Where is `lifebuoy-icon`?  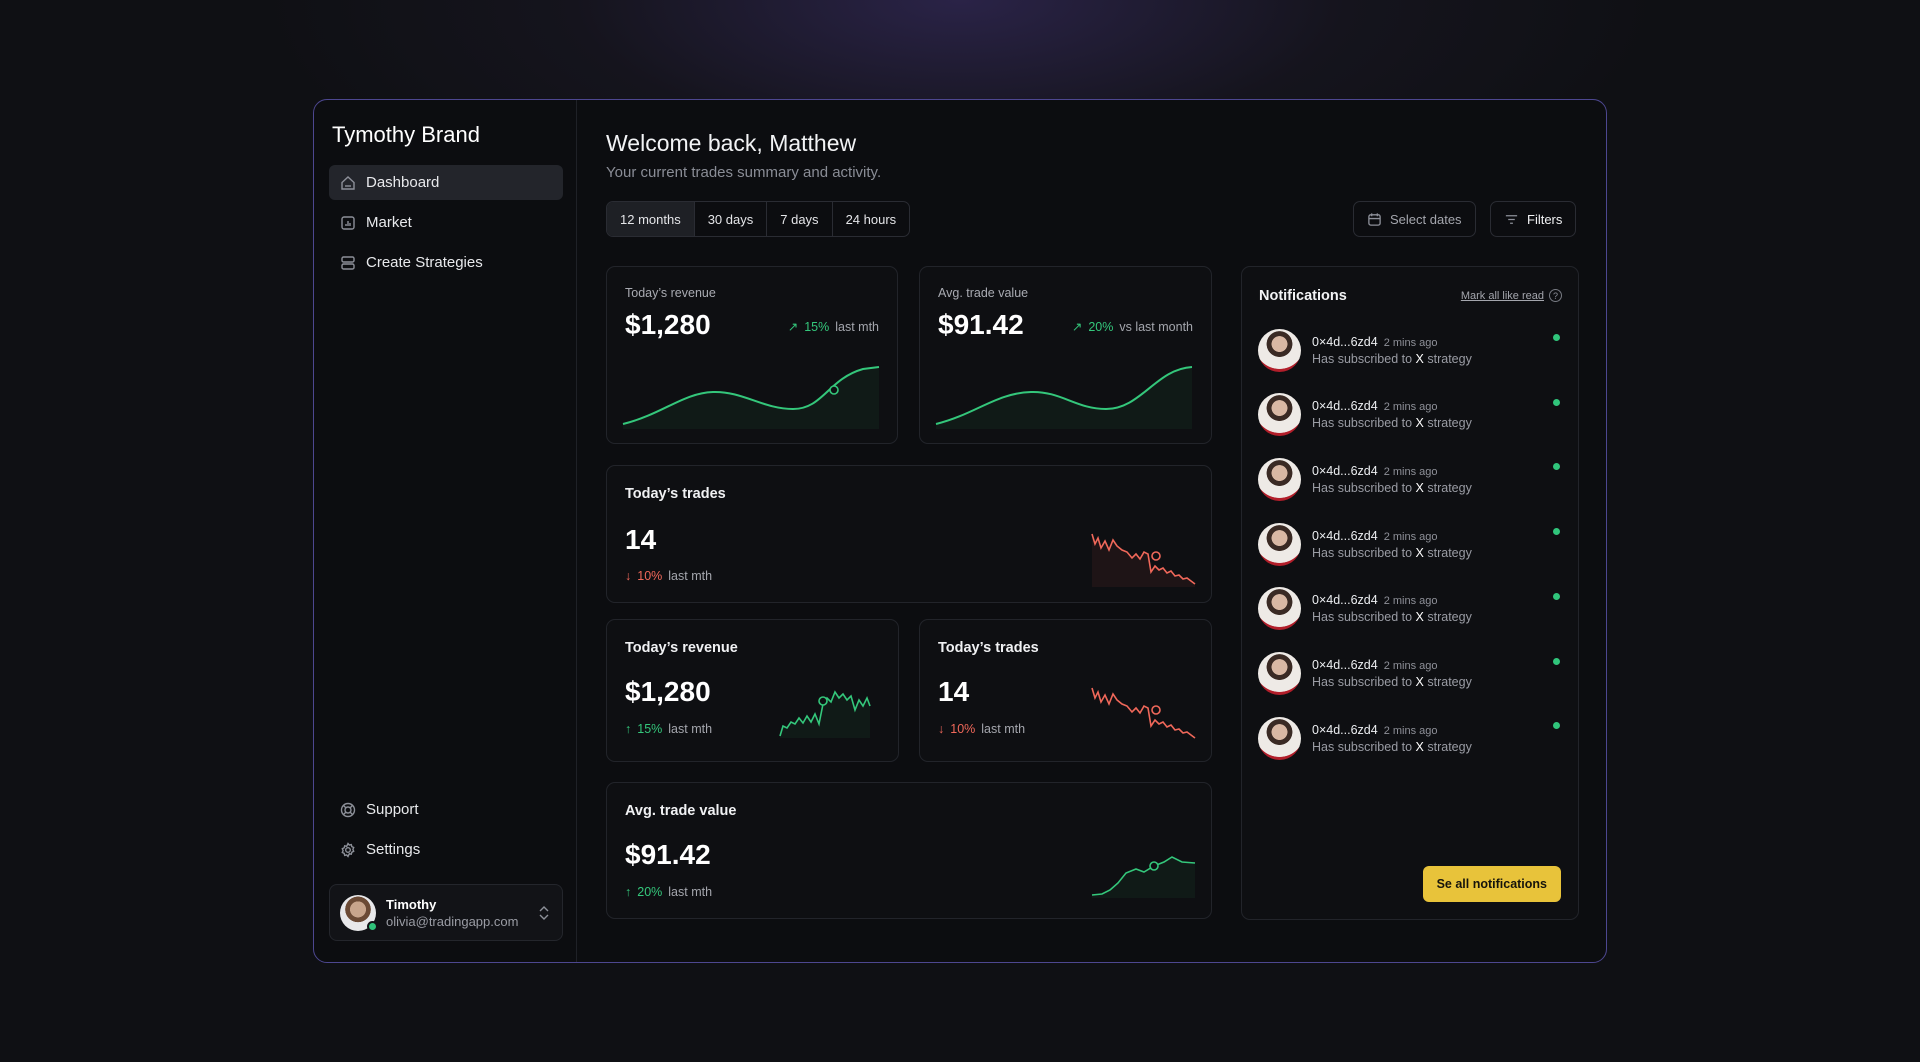
lifebuoy-icon is located at coordinates (348, 809).